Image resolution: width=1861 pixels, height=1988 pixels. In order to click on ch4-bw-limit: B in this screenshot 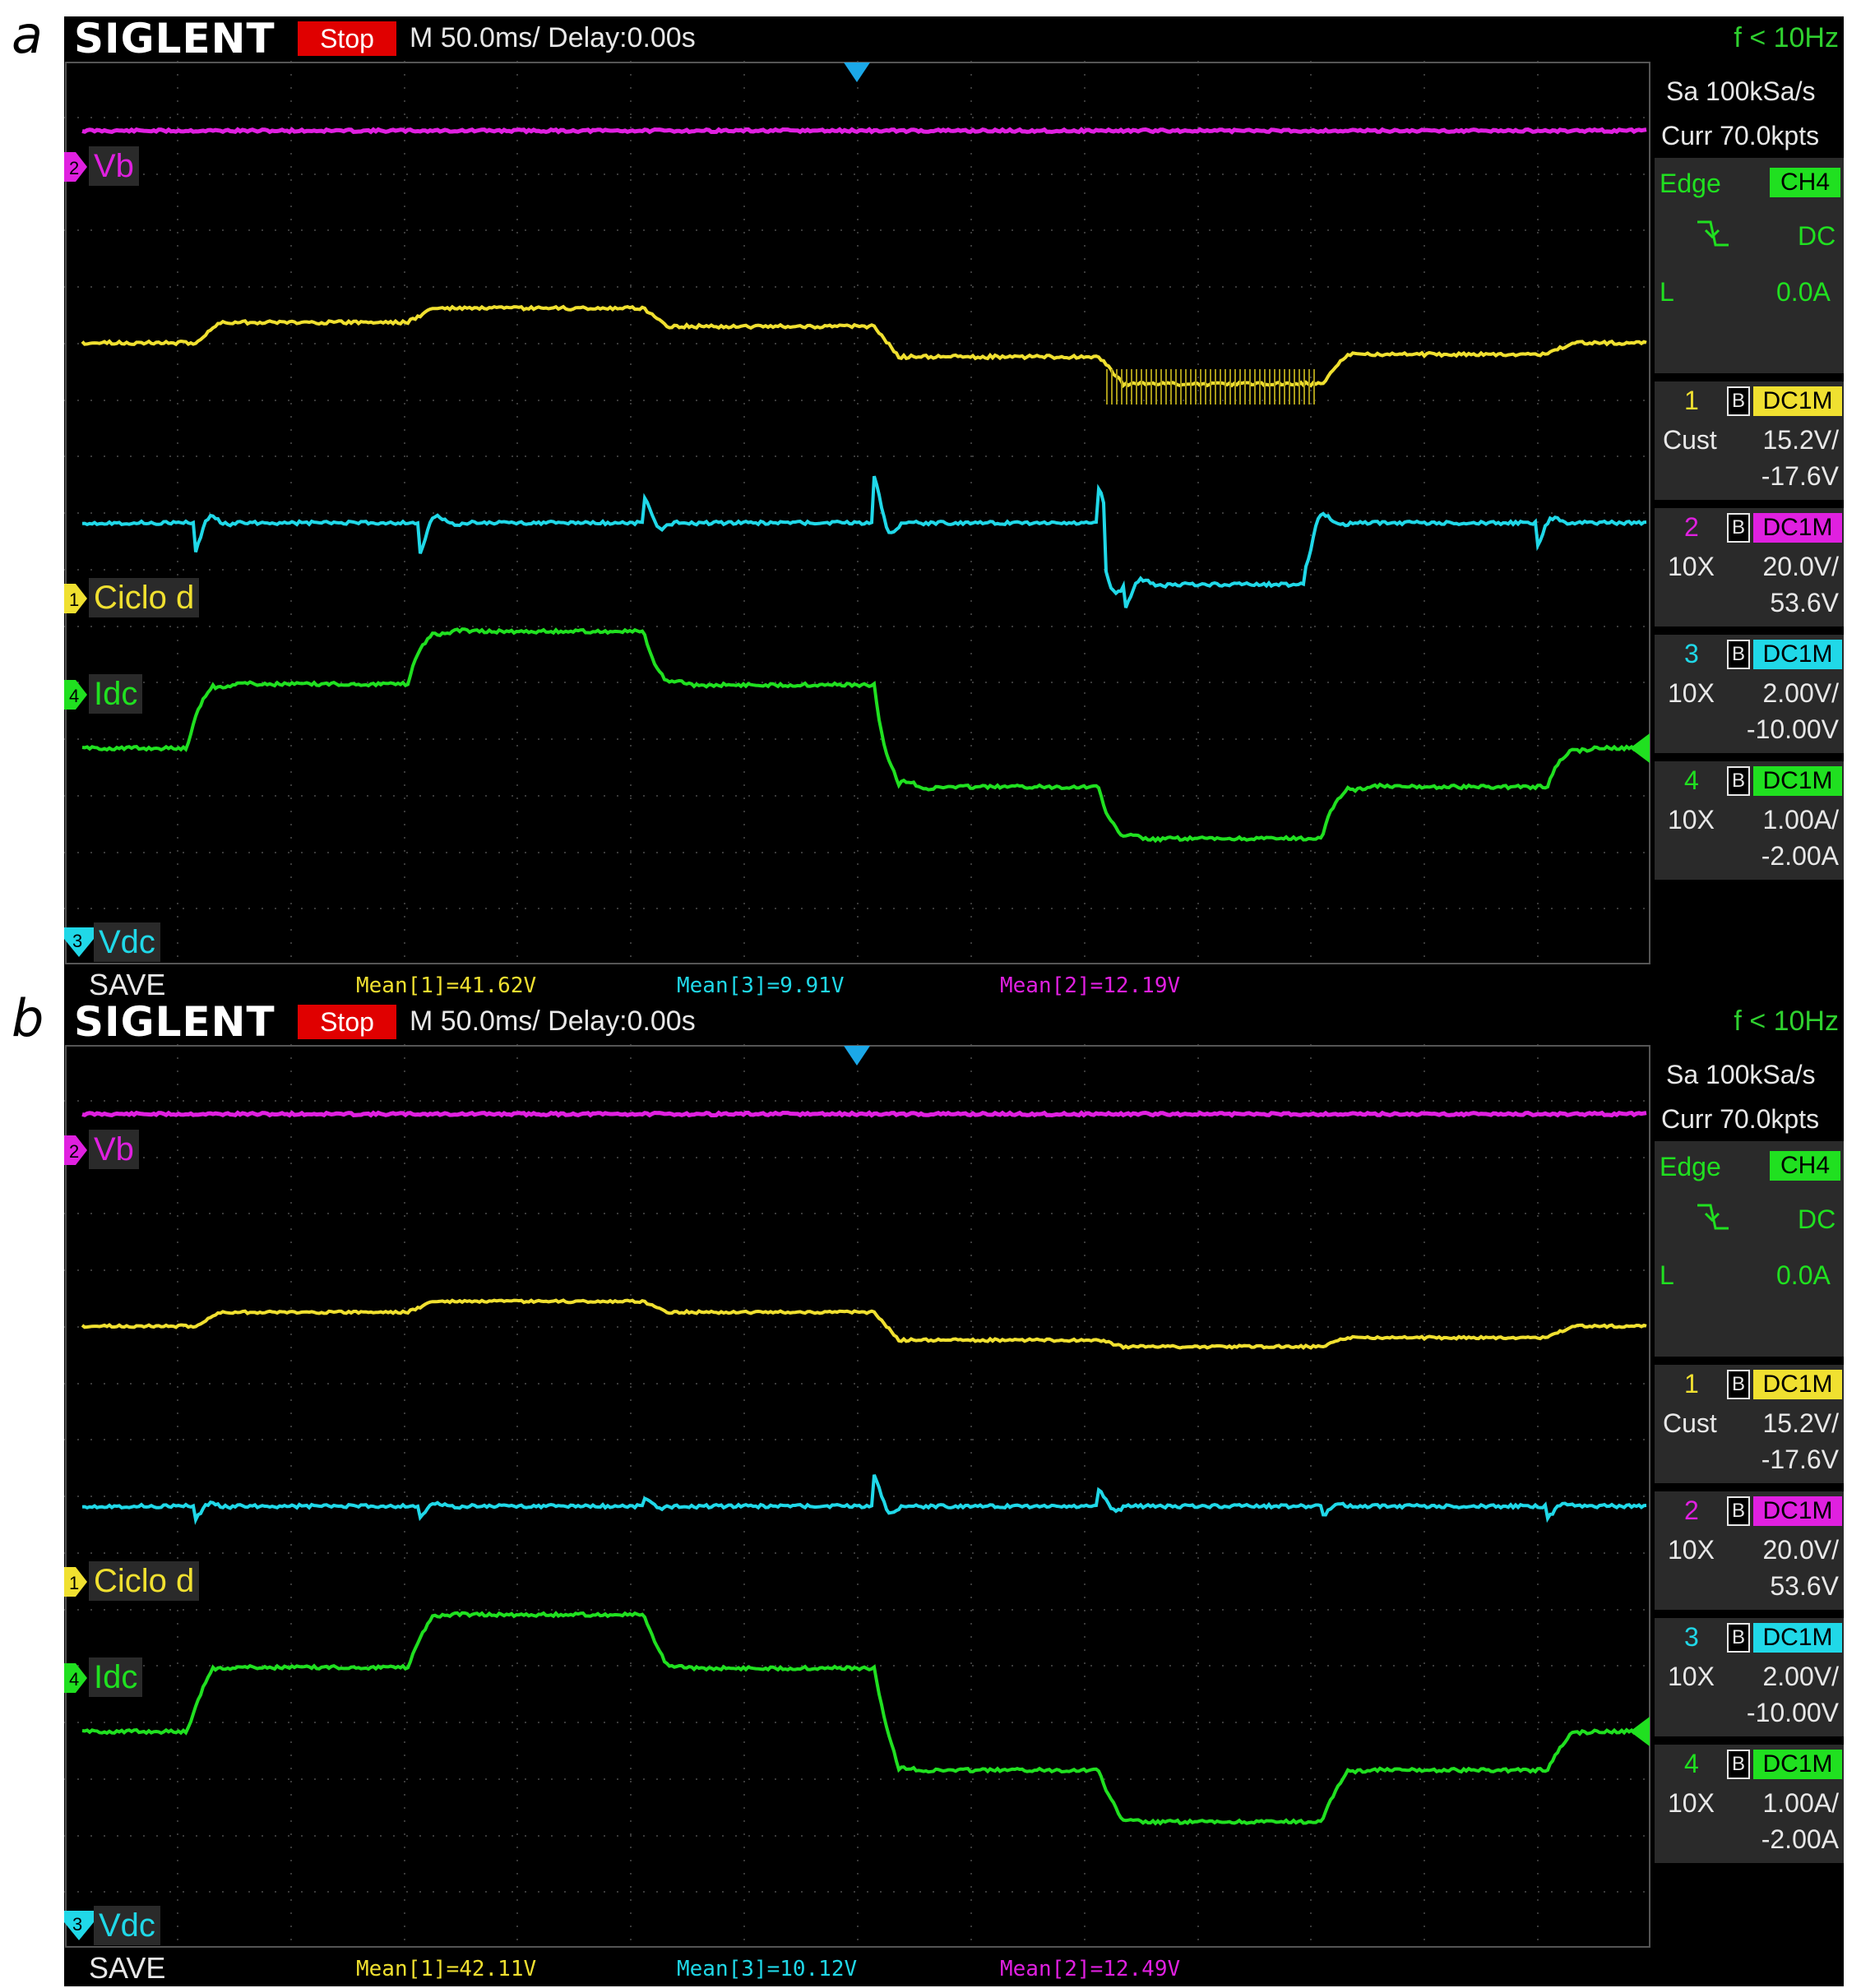, I will do `click(1739, 1764)`.